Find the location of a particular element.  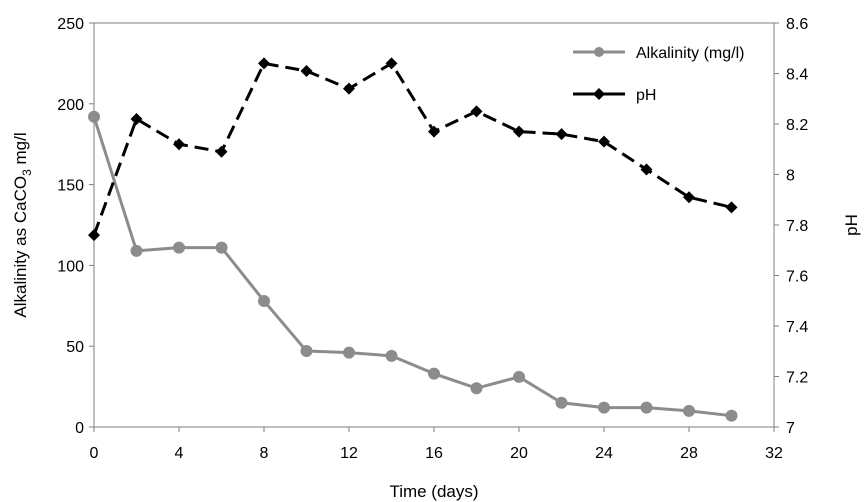

y-right-tick-label: 7.2 is located at coordinates (797, 378).